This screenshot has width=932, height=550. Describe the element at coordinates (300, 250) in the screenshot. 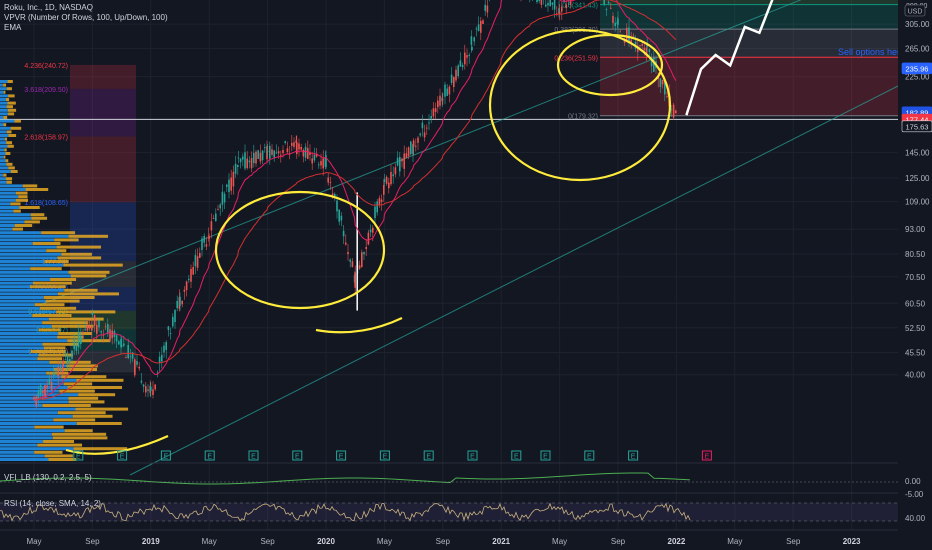

I see `marker-ellipse` at that location.